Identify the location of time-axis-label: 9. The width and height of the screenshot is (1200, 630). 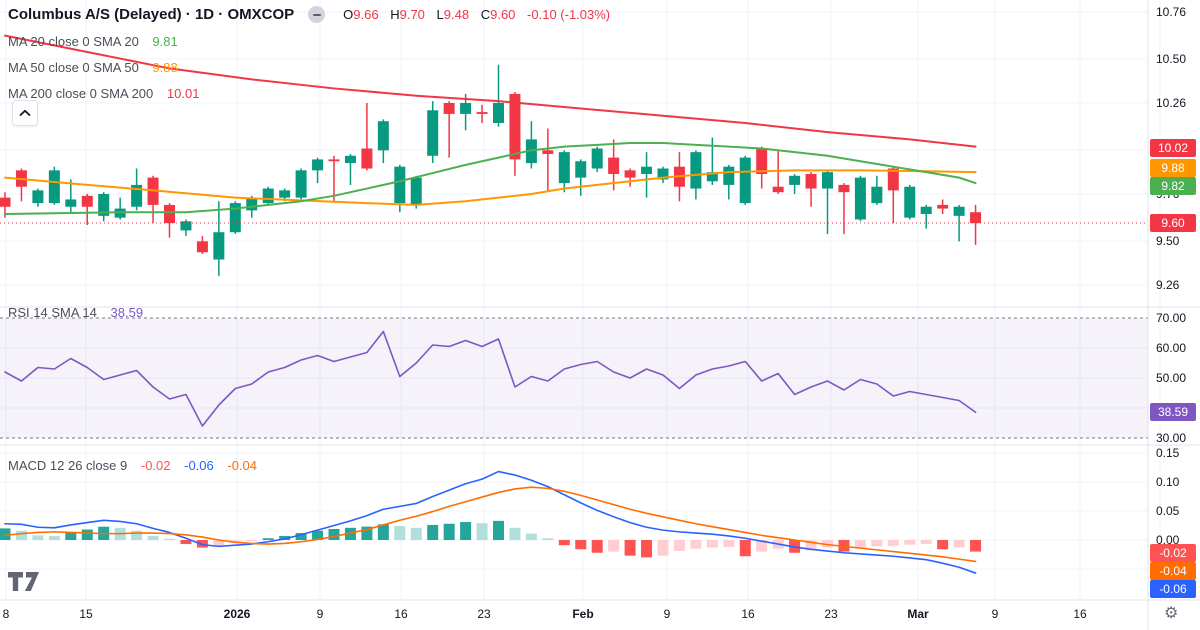
(995, 614).